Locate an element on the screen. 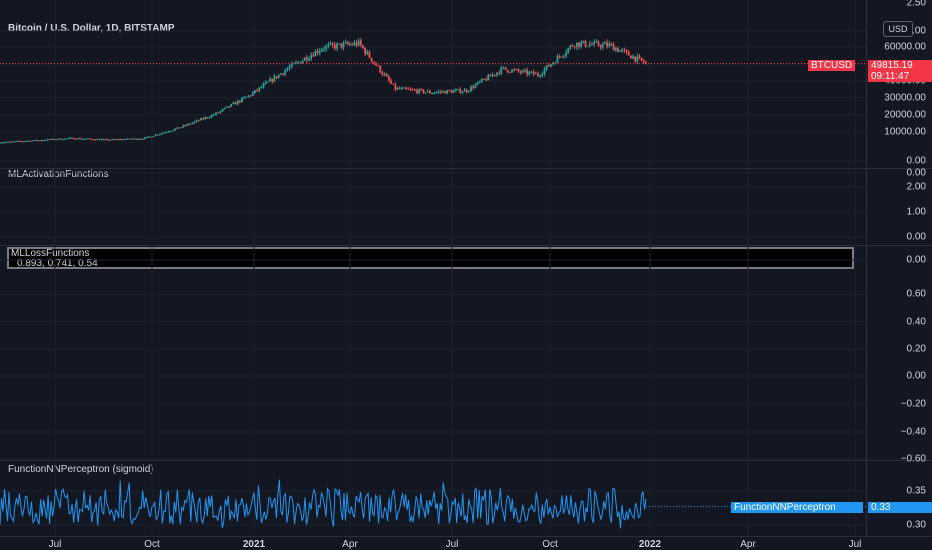 The image size is (932, 550). y-tick-label: 1.00 is located at coordinates (916, 212).